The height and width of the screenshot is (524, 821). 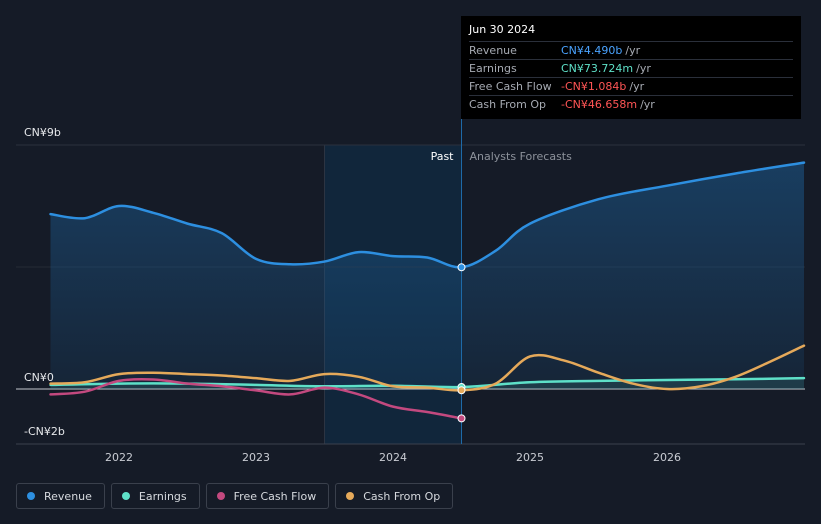 What do you see at coordinates (443, 156) in the screenshot?
I see `past-label: Past` at bounding box center [443, 156].